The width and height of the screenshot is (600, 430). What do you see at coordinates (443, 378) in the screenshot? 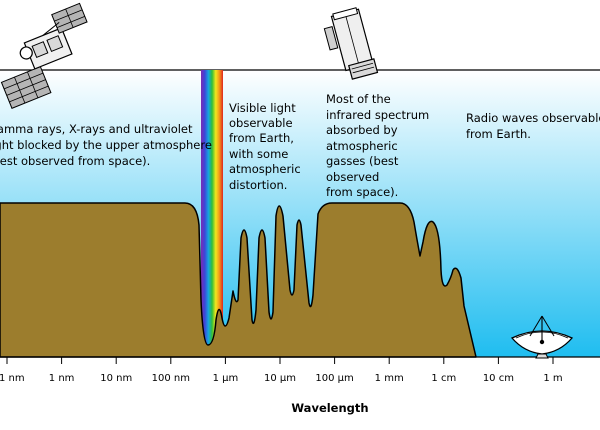
I see `axis-tick-label: 1 cm` at bounding box center [443, 378].